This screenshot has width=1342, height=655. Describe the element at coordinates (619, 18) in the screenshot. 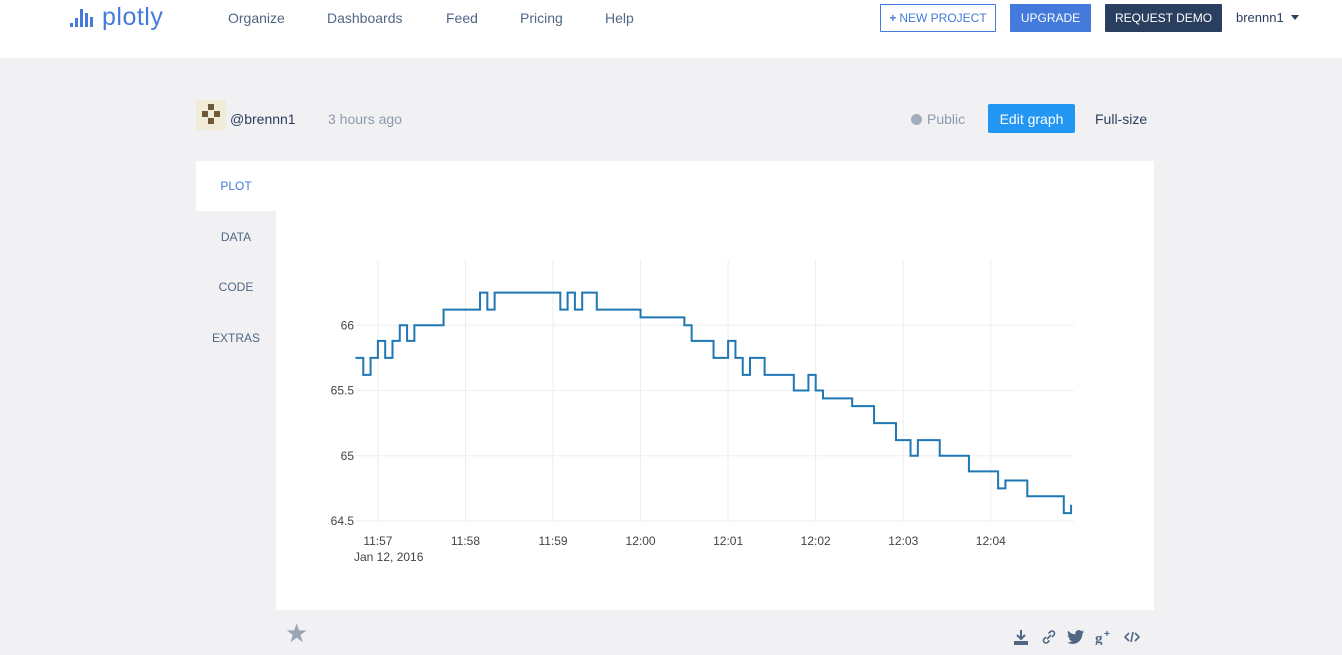

I see `nav-help: Help` at that location.